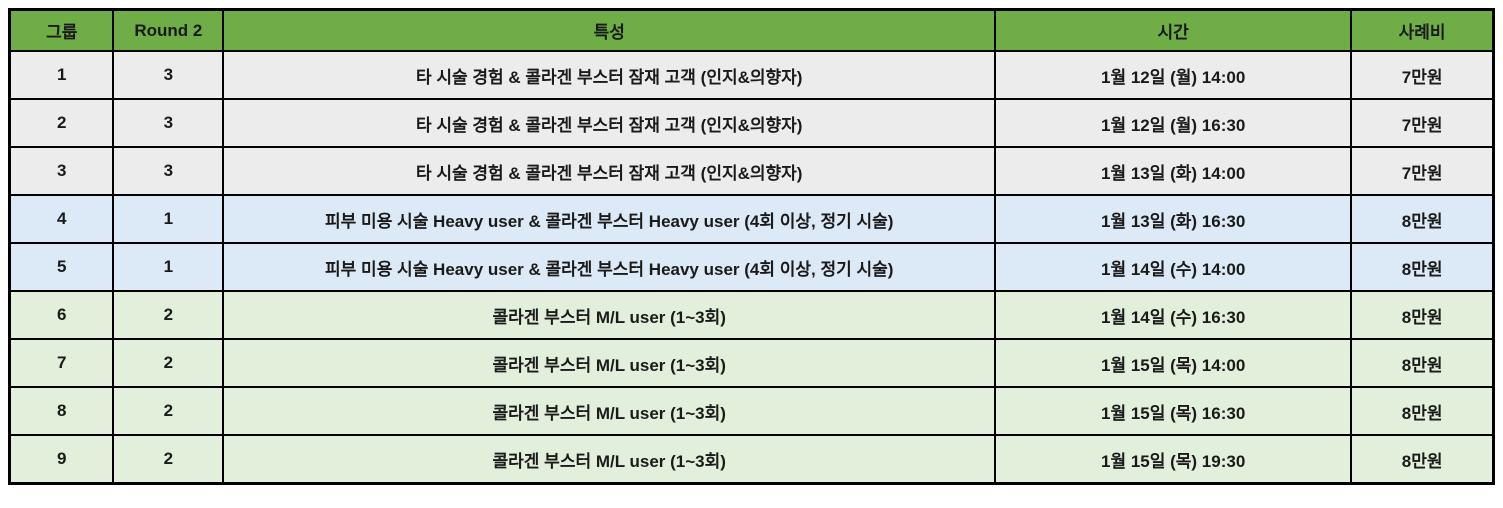  I want to click on column-header-time: 시간, so click(1173, 30).